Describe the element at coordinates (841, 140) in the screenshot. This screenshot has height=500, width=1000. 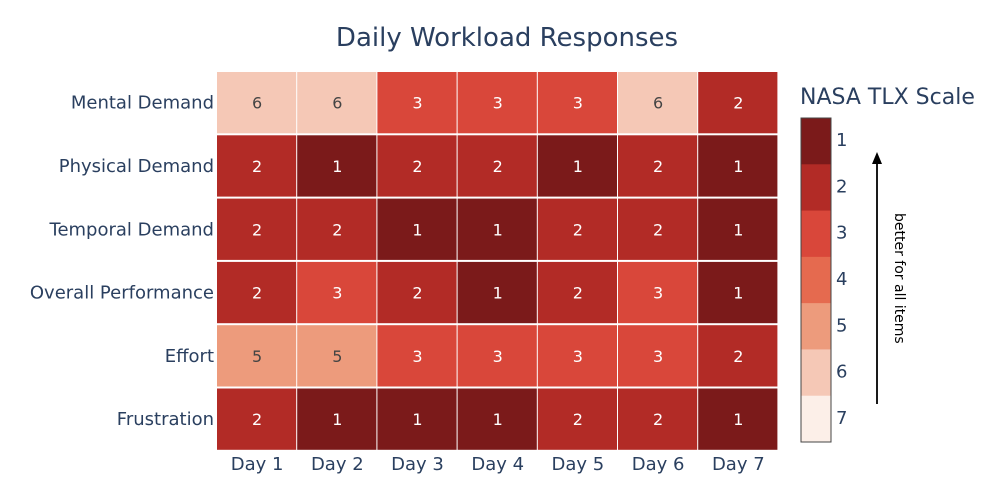
I see `colorbar-tick-label: 1` at that location.